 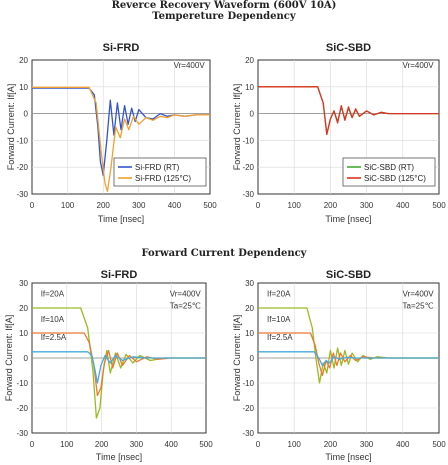 What do you see at coordinates (157, 167) in the screenshot?
I see `legend-label: Si-FRD (RT)` at bounding box center [157, 167].